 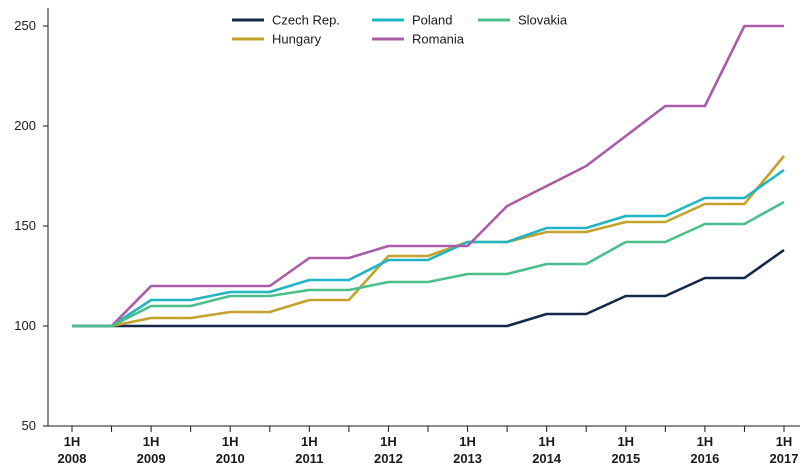 I want to click on y-tick-label: 50, so click(x=29, y=425).